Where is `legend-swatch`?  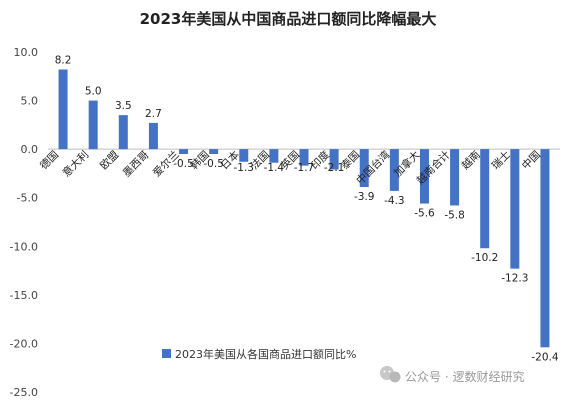
legend-swatch is located at coordinates (166, 353).